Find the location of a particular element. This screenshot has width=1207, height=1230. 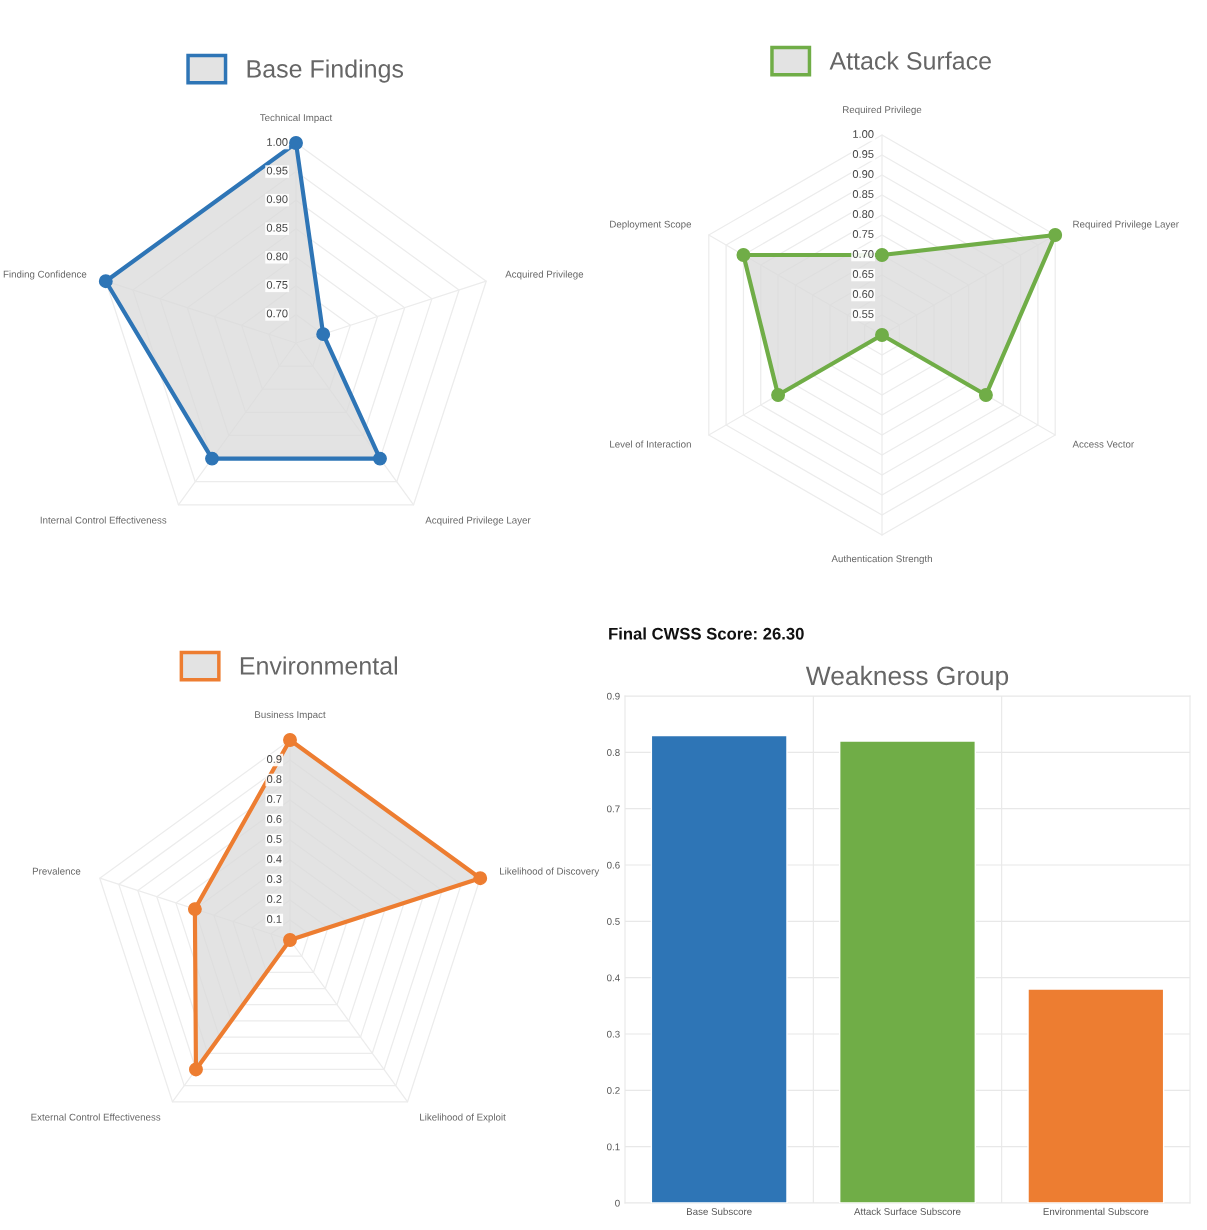

text: Final CWSS Score: 26.30 is located at coordinates (706, 633).